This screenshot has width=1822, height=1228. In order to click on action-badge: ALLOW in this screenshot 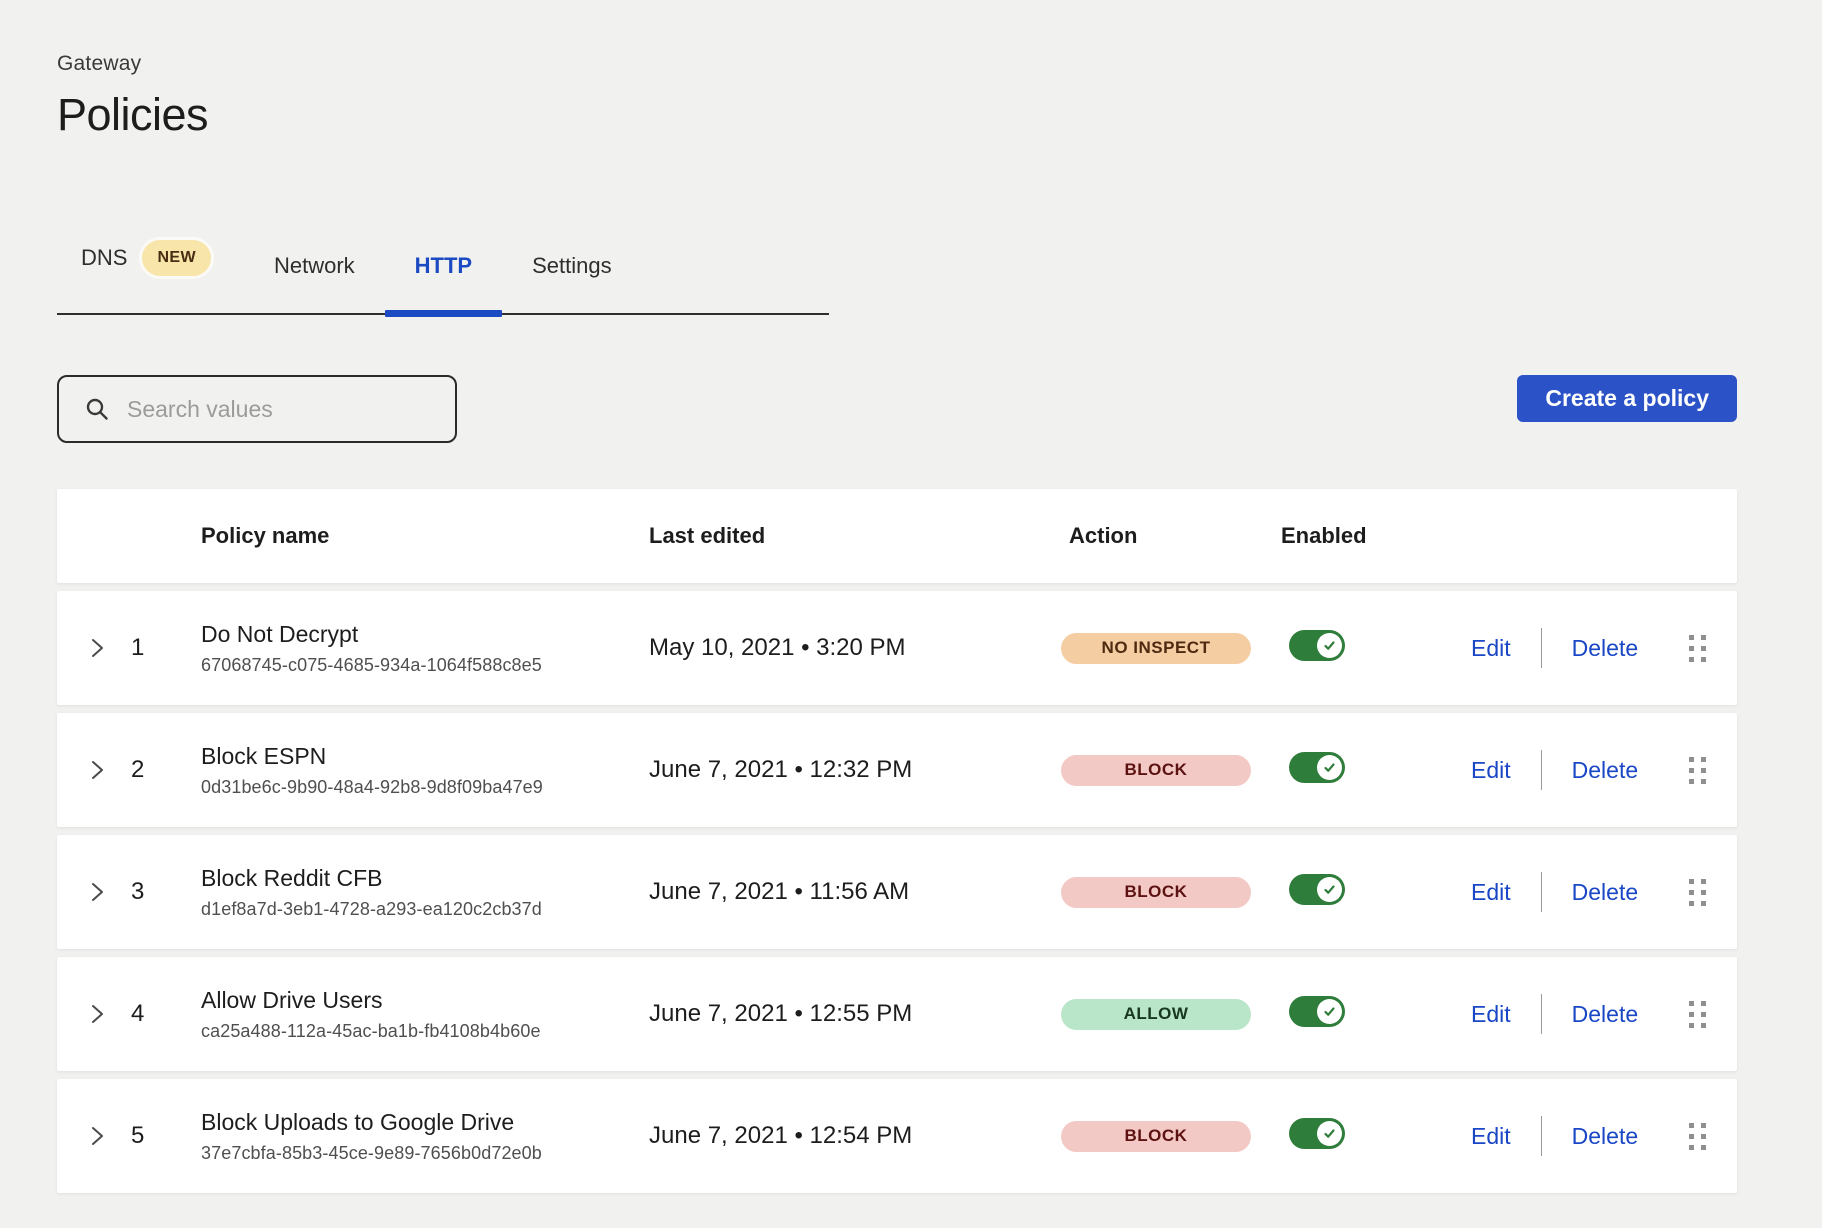, I will do `click(1156, 1014)`.